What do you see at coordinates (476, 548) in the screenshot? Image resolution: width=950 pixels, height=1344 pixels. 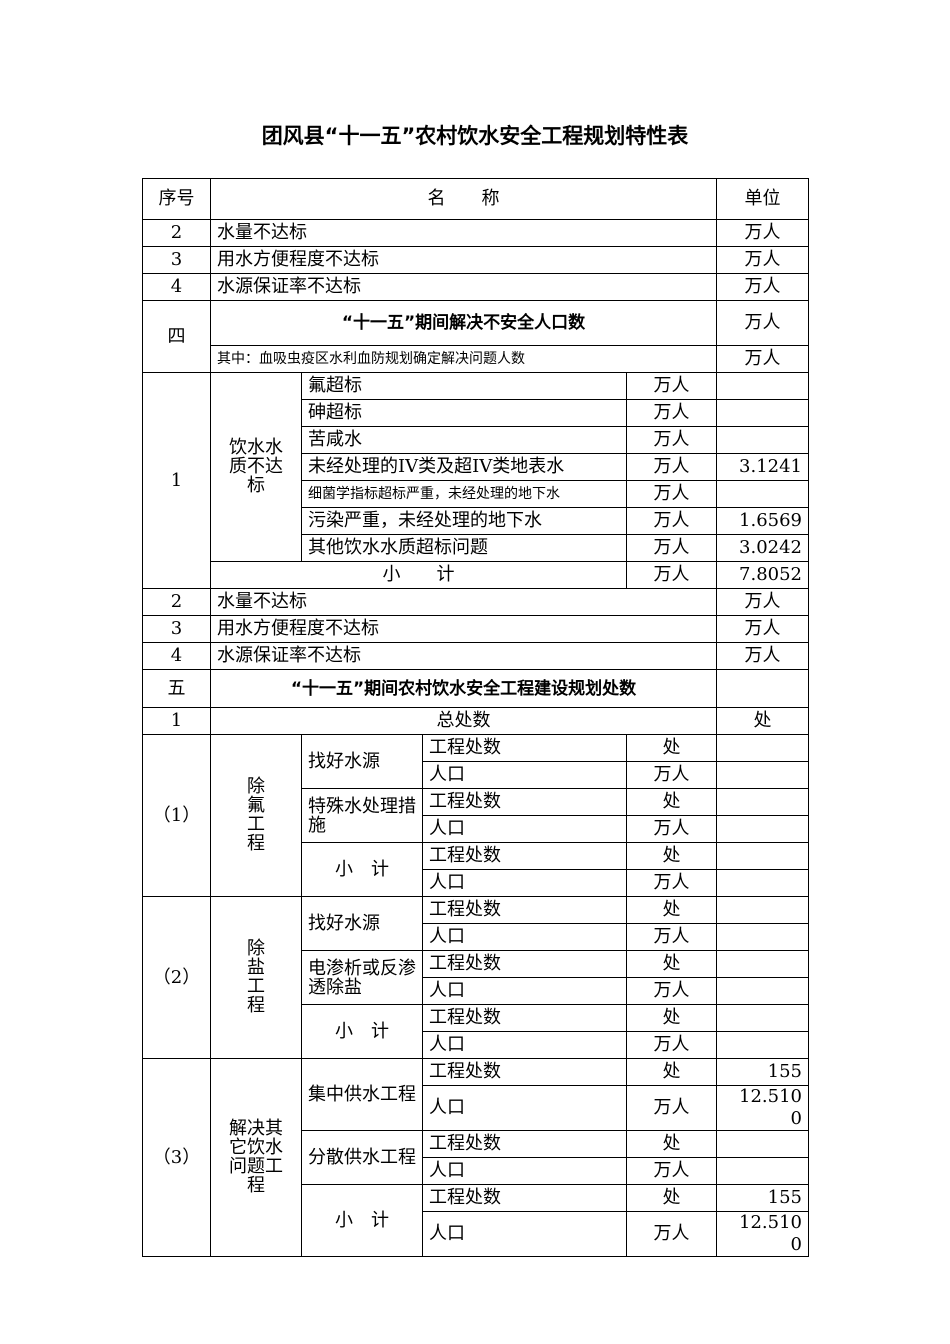 I see `table-row: 其他饮水水质超标问题 万人 3.0242` at bounding box center [476, 548].